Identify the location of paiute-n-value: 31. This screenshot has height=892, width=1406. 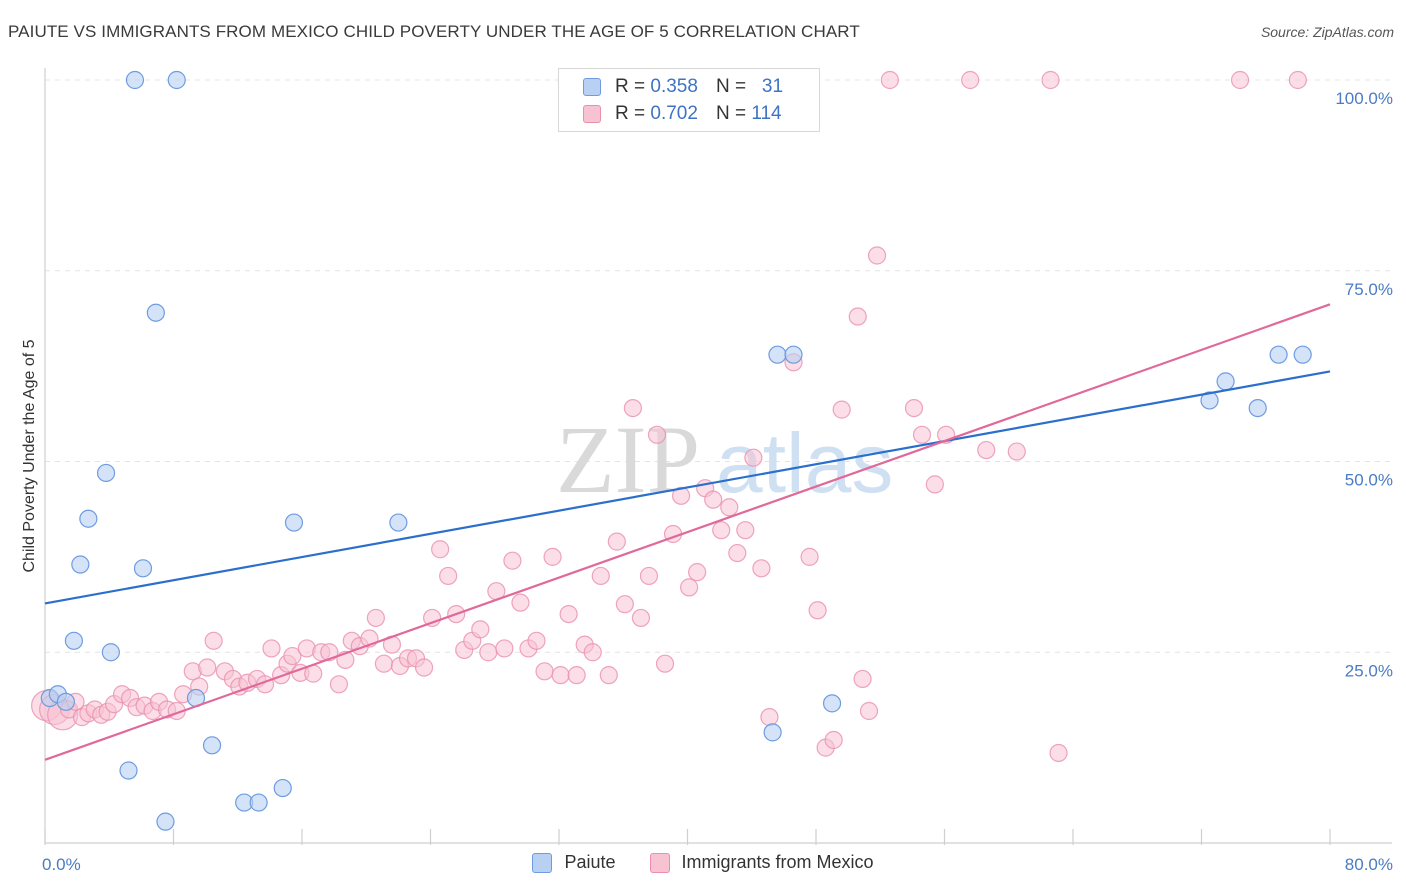
(772, 86).